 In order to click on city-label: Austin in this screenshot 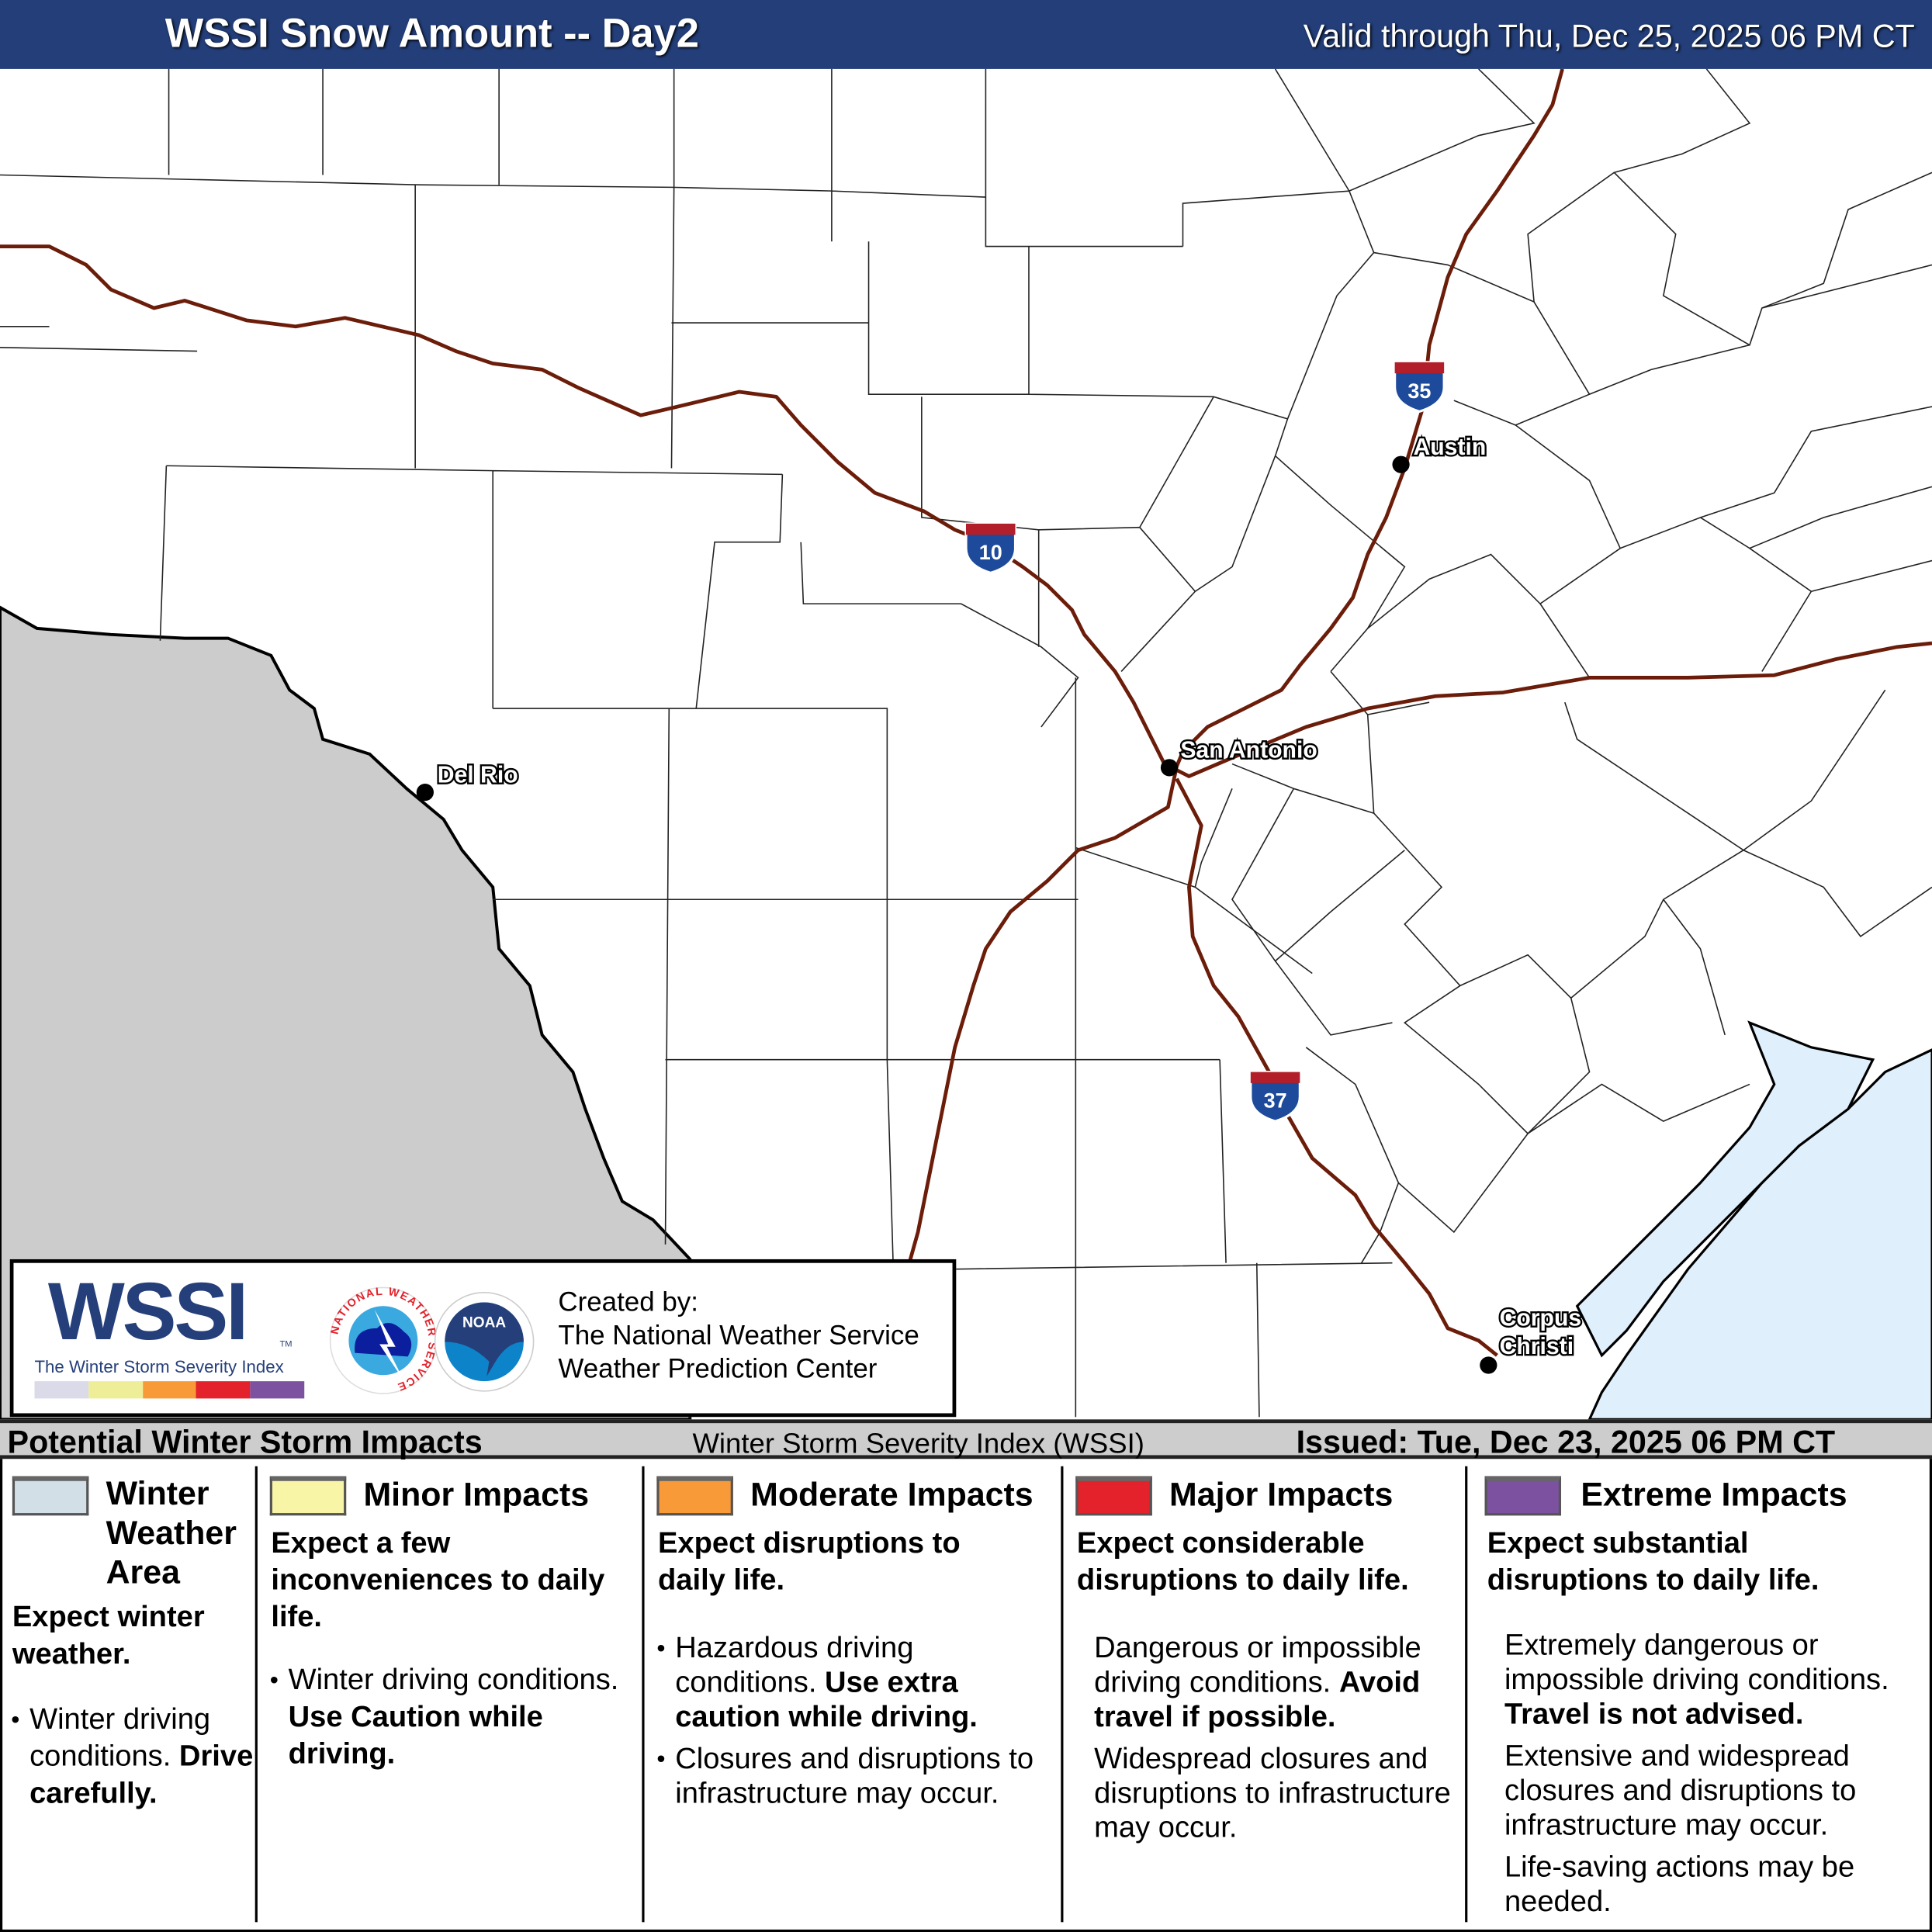, I will do `click(1449, 447)`.